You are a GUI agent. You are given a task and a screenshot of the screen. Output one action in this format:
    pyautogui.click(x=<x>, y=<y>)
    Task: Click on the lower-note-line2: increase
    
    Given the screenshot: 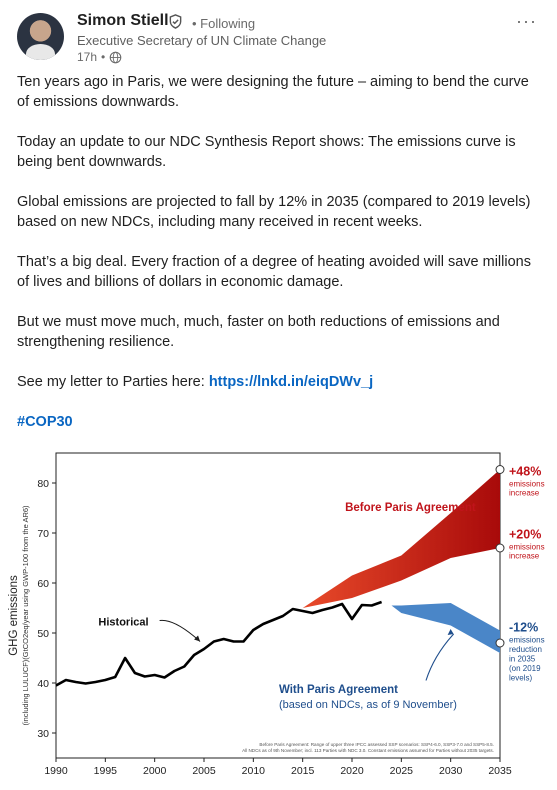 What is the action you would take?
    pyautogui.click(x=524, y=556)
    